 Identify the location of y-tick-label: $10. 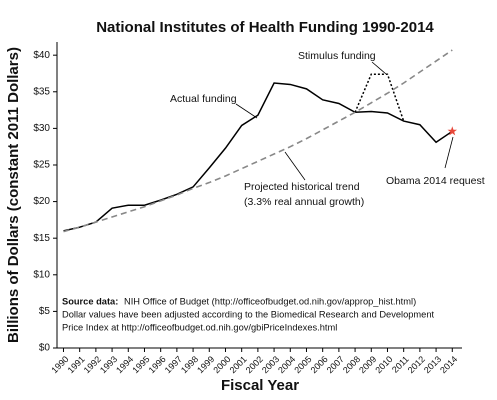
(41, 274).